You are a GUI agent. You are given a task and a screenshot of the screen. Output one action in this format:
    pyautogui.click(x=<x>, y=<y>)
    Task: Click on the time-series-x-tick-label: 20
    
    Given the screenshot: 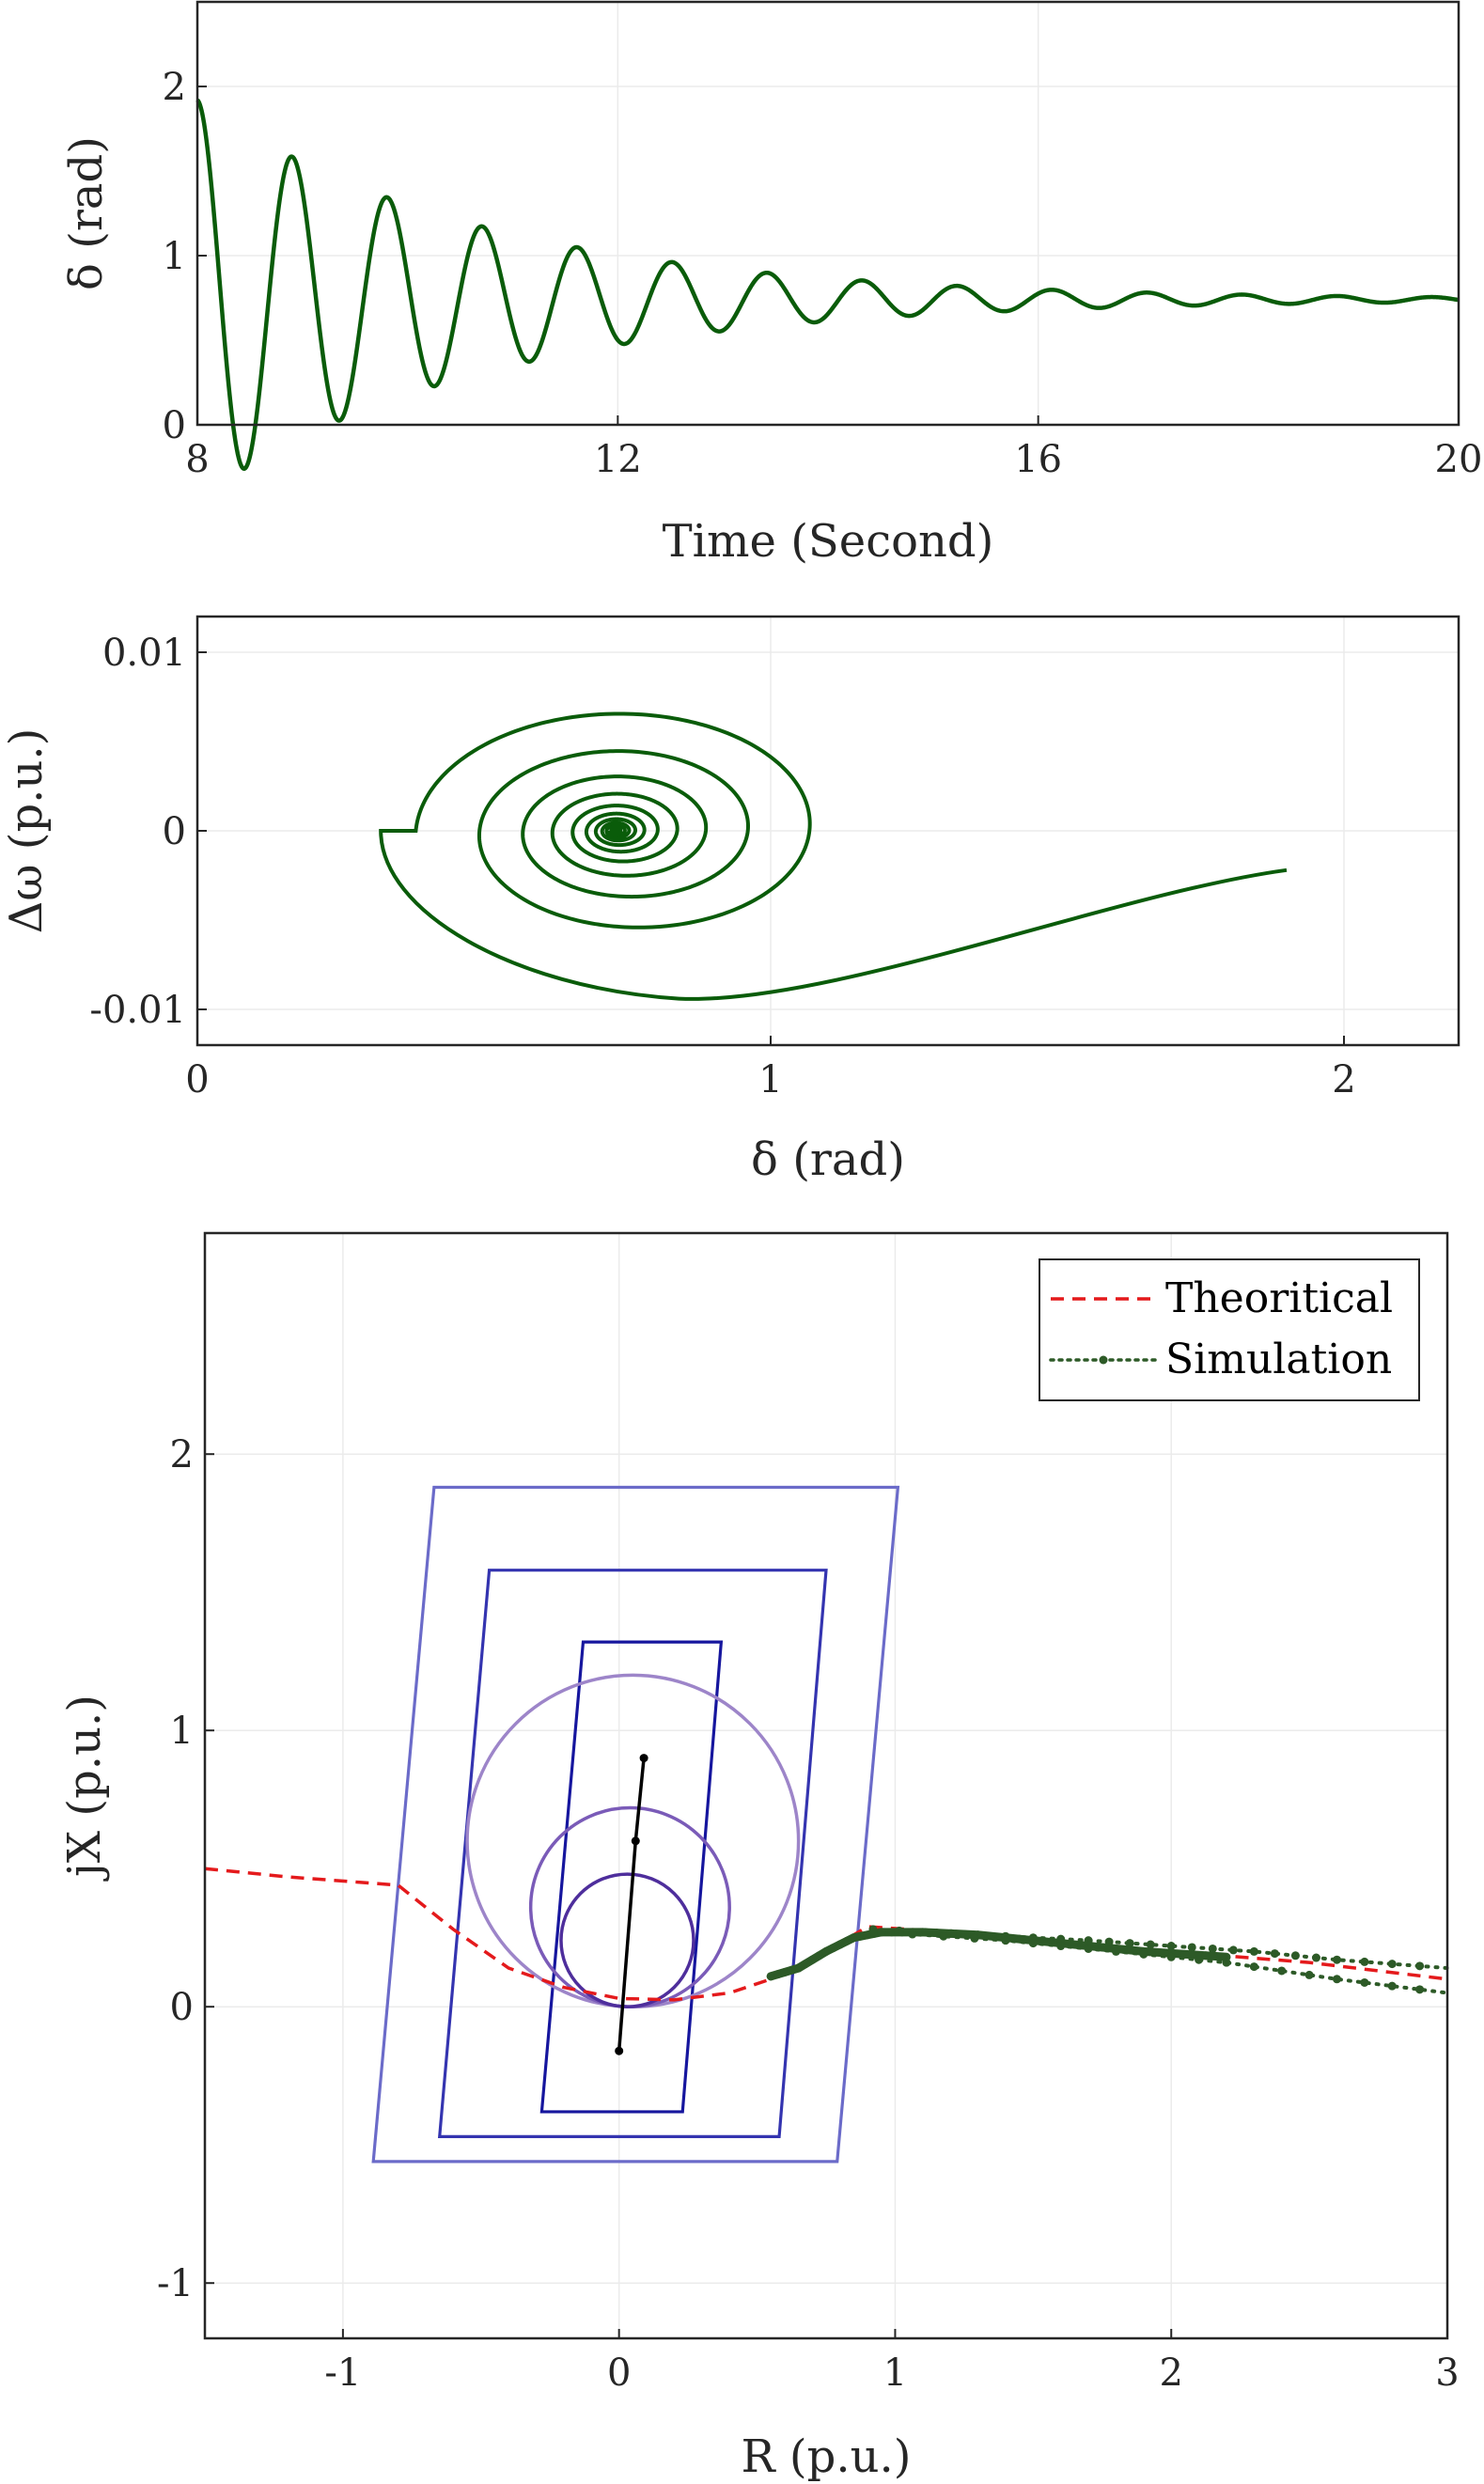 What is the action you would take?
    pyautogui.click(x=1459, y=459)
    